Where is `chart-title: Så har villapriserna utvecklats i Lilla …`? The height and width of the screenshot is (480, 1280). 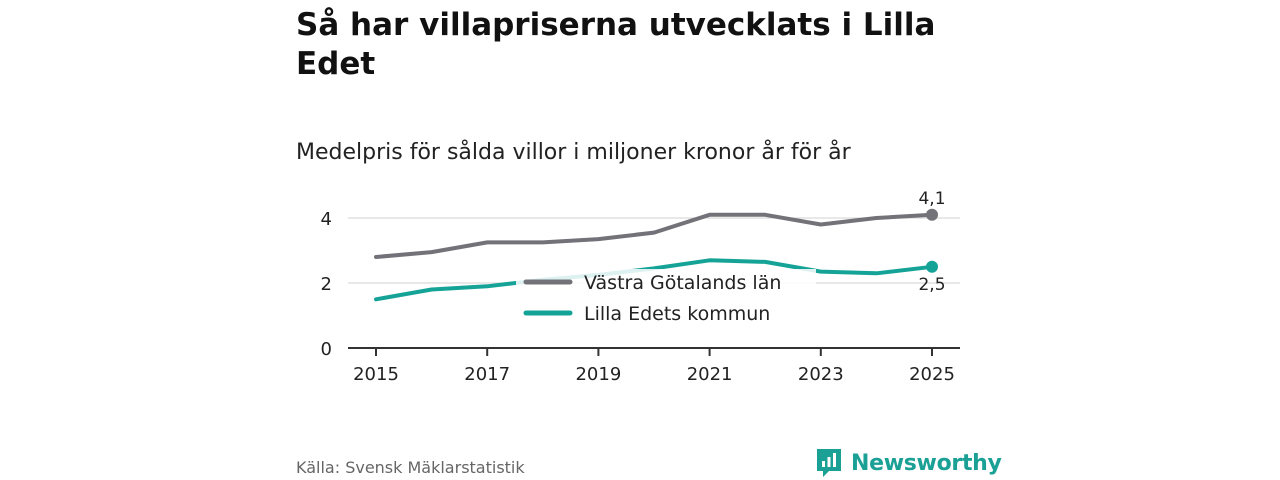 chart-title: Så har villapriserna utvecklats i Lilla … is located at coordinates (616, 44).